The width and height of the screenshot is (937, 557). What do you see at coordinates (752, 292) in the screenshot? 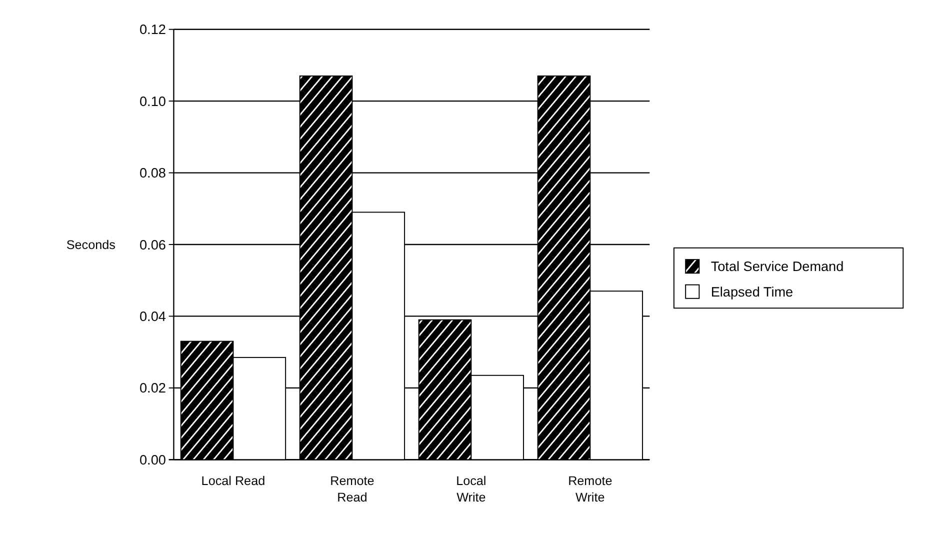
I see `legend-label: Elapsed Time` at bounding box center [752, 292].